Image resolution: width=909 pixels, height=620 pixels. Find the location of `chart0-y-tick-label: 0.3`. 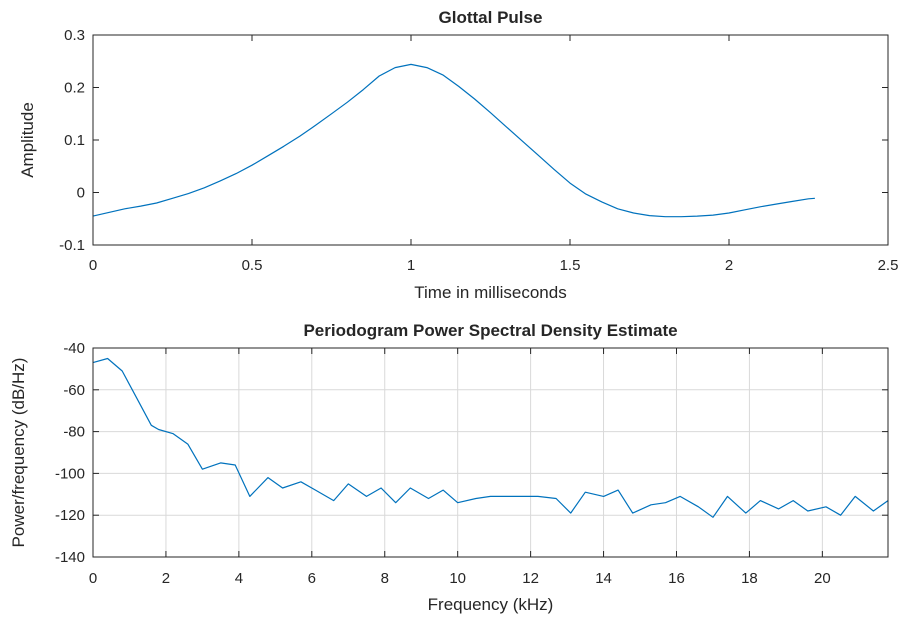

chart0-y-tick-label: 0.3 is located at coordinates (74, 35).